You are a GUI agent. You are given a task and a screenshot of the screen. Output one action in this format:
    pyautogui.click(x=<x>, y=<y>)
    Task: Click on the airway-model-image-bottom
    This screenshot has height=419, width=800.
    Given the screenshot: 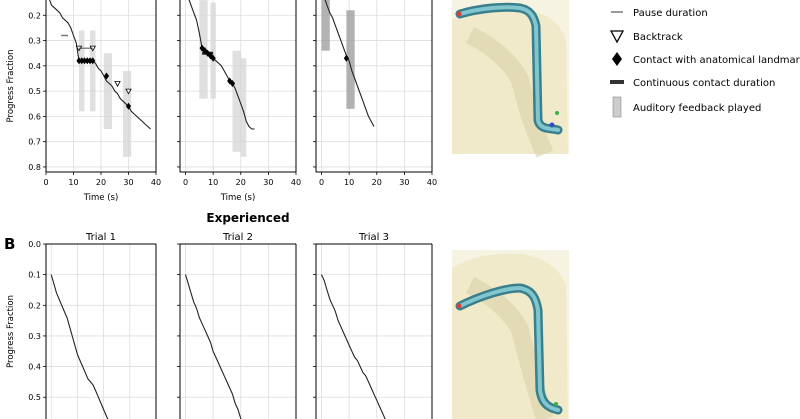 What is the action you would take?
    pyautogui.click(x=510, y=334)
    